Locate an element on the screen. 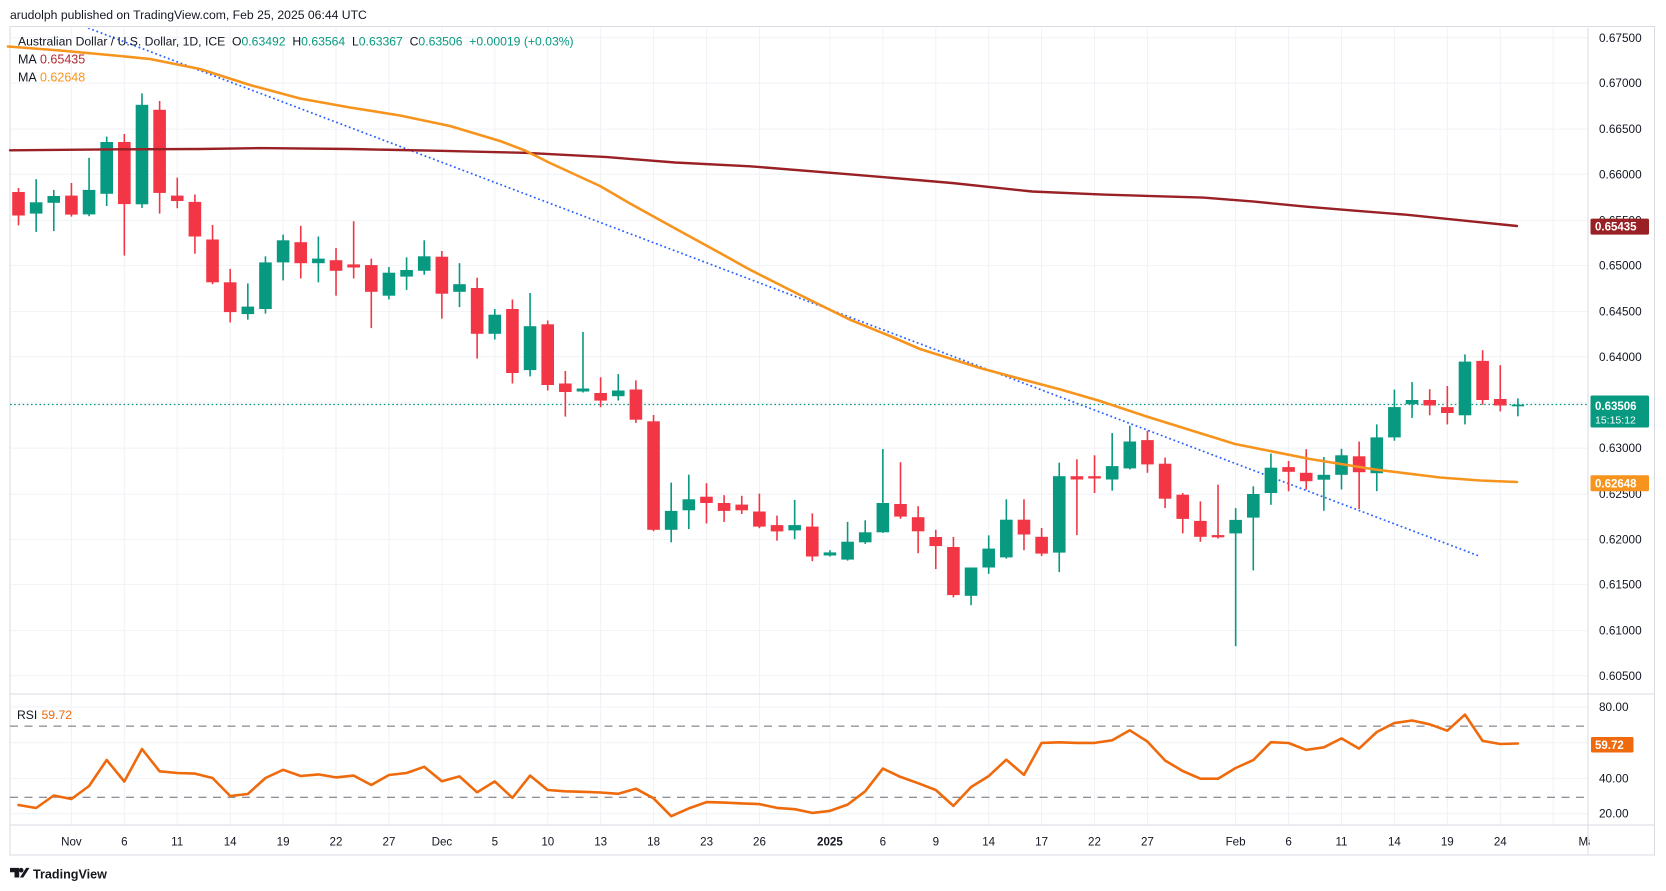 This screenshot has height=891, width=1666. svg-text: 5 is located at coordinates (495, 842).